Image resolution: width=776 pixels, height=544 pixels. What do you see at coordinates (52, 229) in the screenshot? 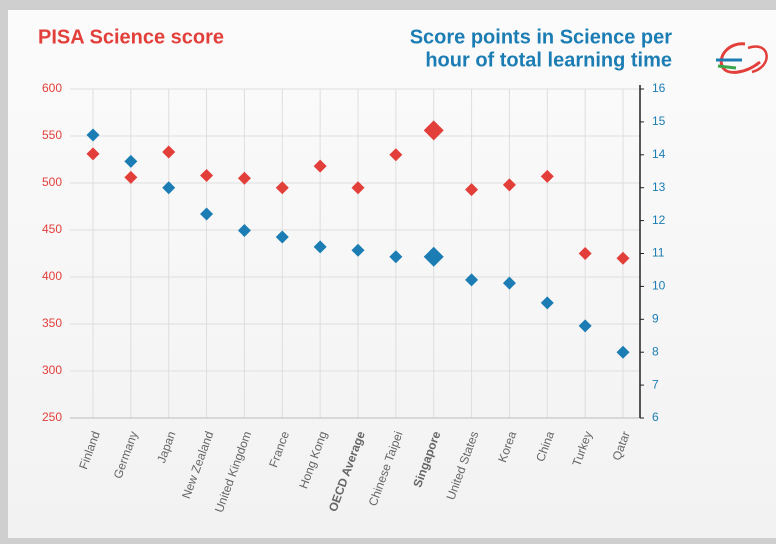
I see `y-tick-label: 450` at bounding box center [52, 229].